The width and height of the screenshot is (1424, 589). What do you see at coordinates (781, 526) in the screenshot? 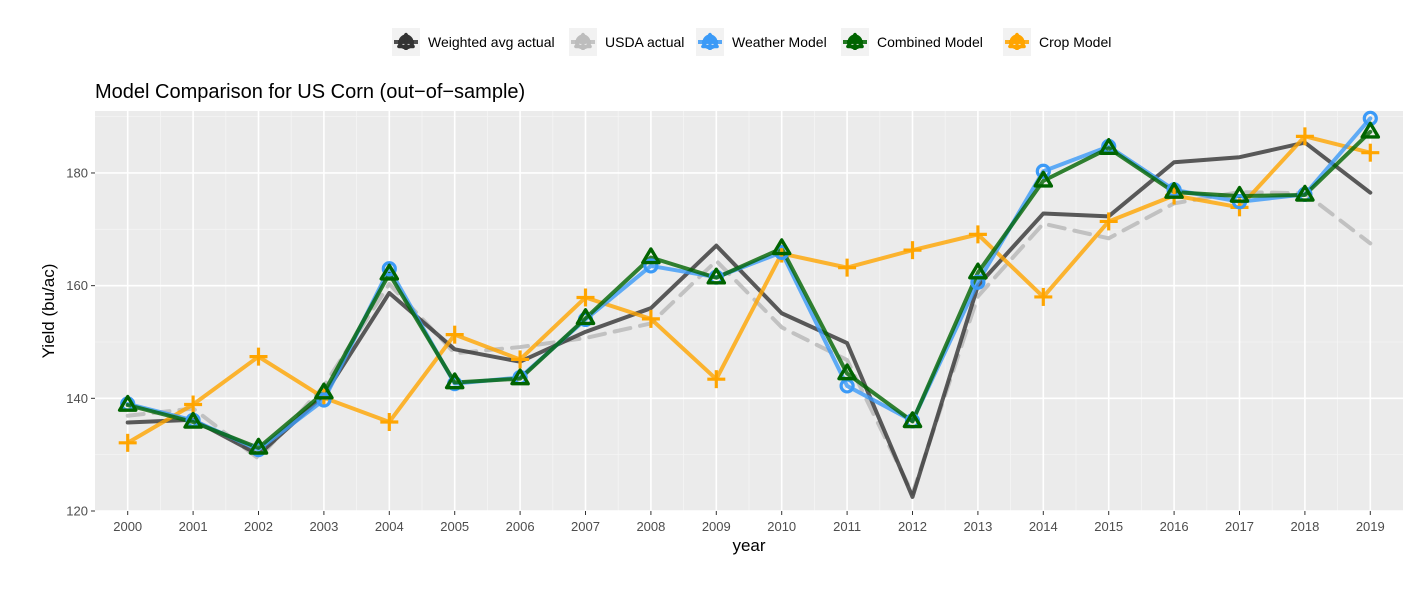
I see `x-tick-label: 2010` at bounding box center [781, 526].